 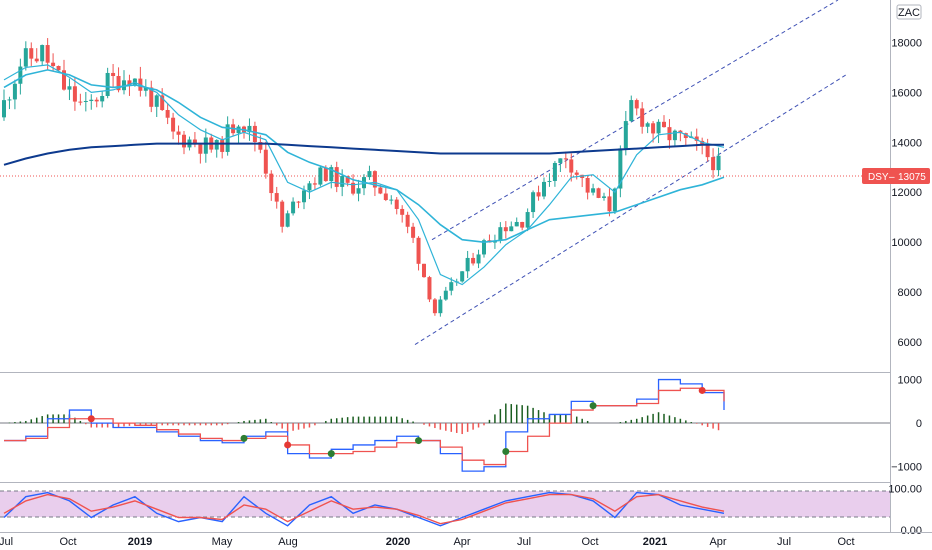 I want to click on stoch-pane, so click(x=445, y=508).